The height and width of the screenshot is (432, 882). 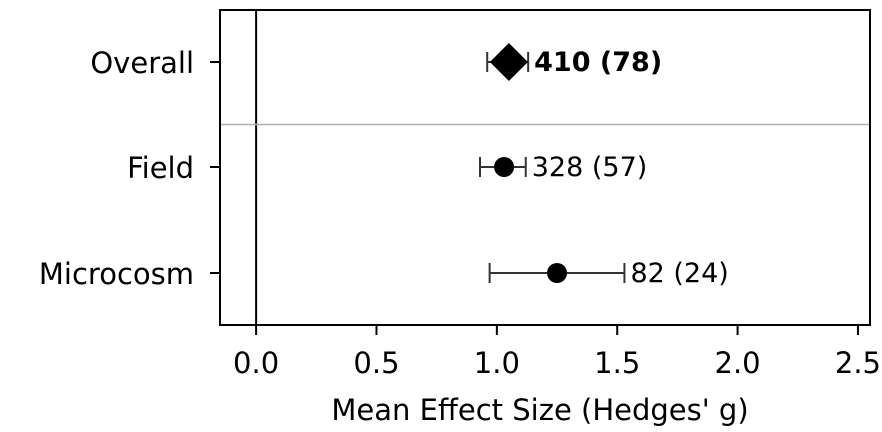 I want to click on x-tick-label: 1.5, so click(x=617, y=363).